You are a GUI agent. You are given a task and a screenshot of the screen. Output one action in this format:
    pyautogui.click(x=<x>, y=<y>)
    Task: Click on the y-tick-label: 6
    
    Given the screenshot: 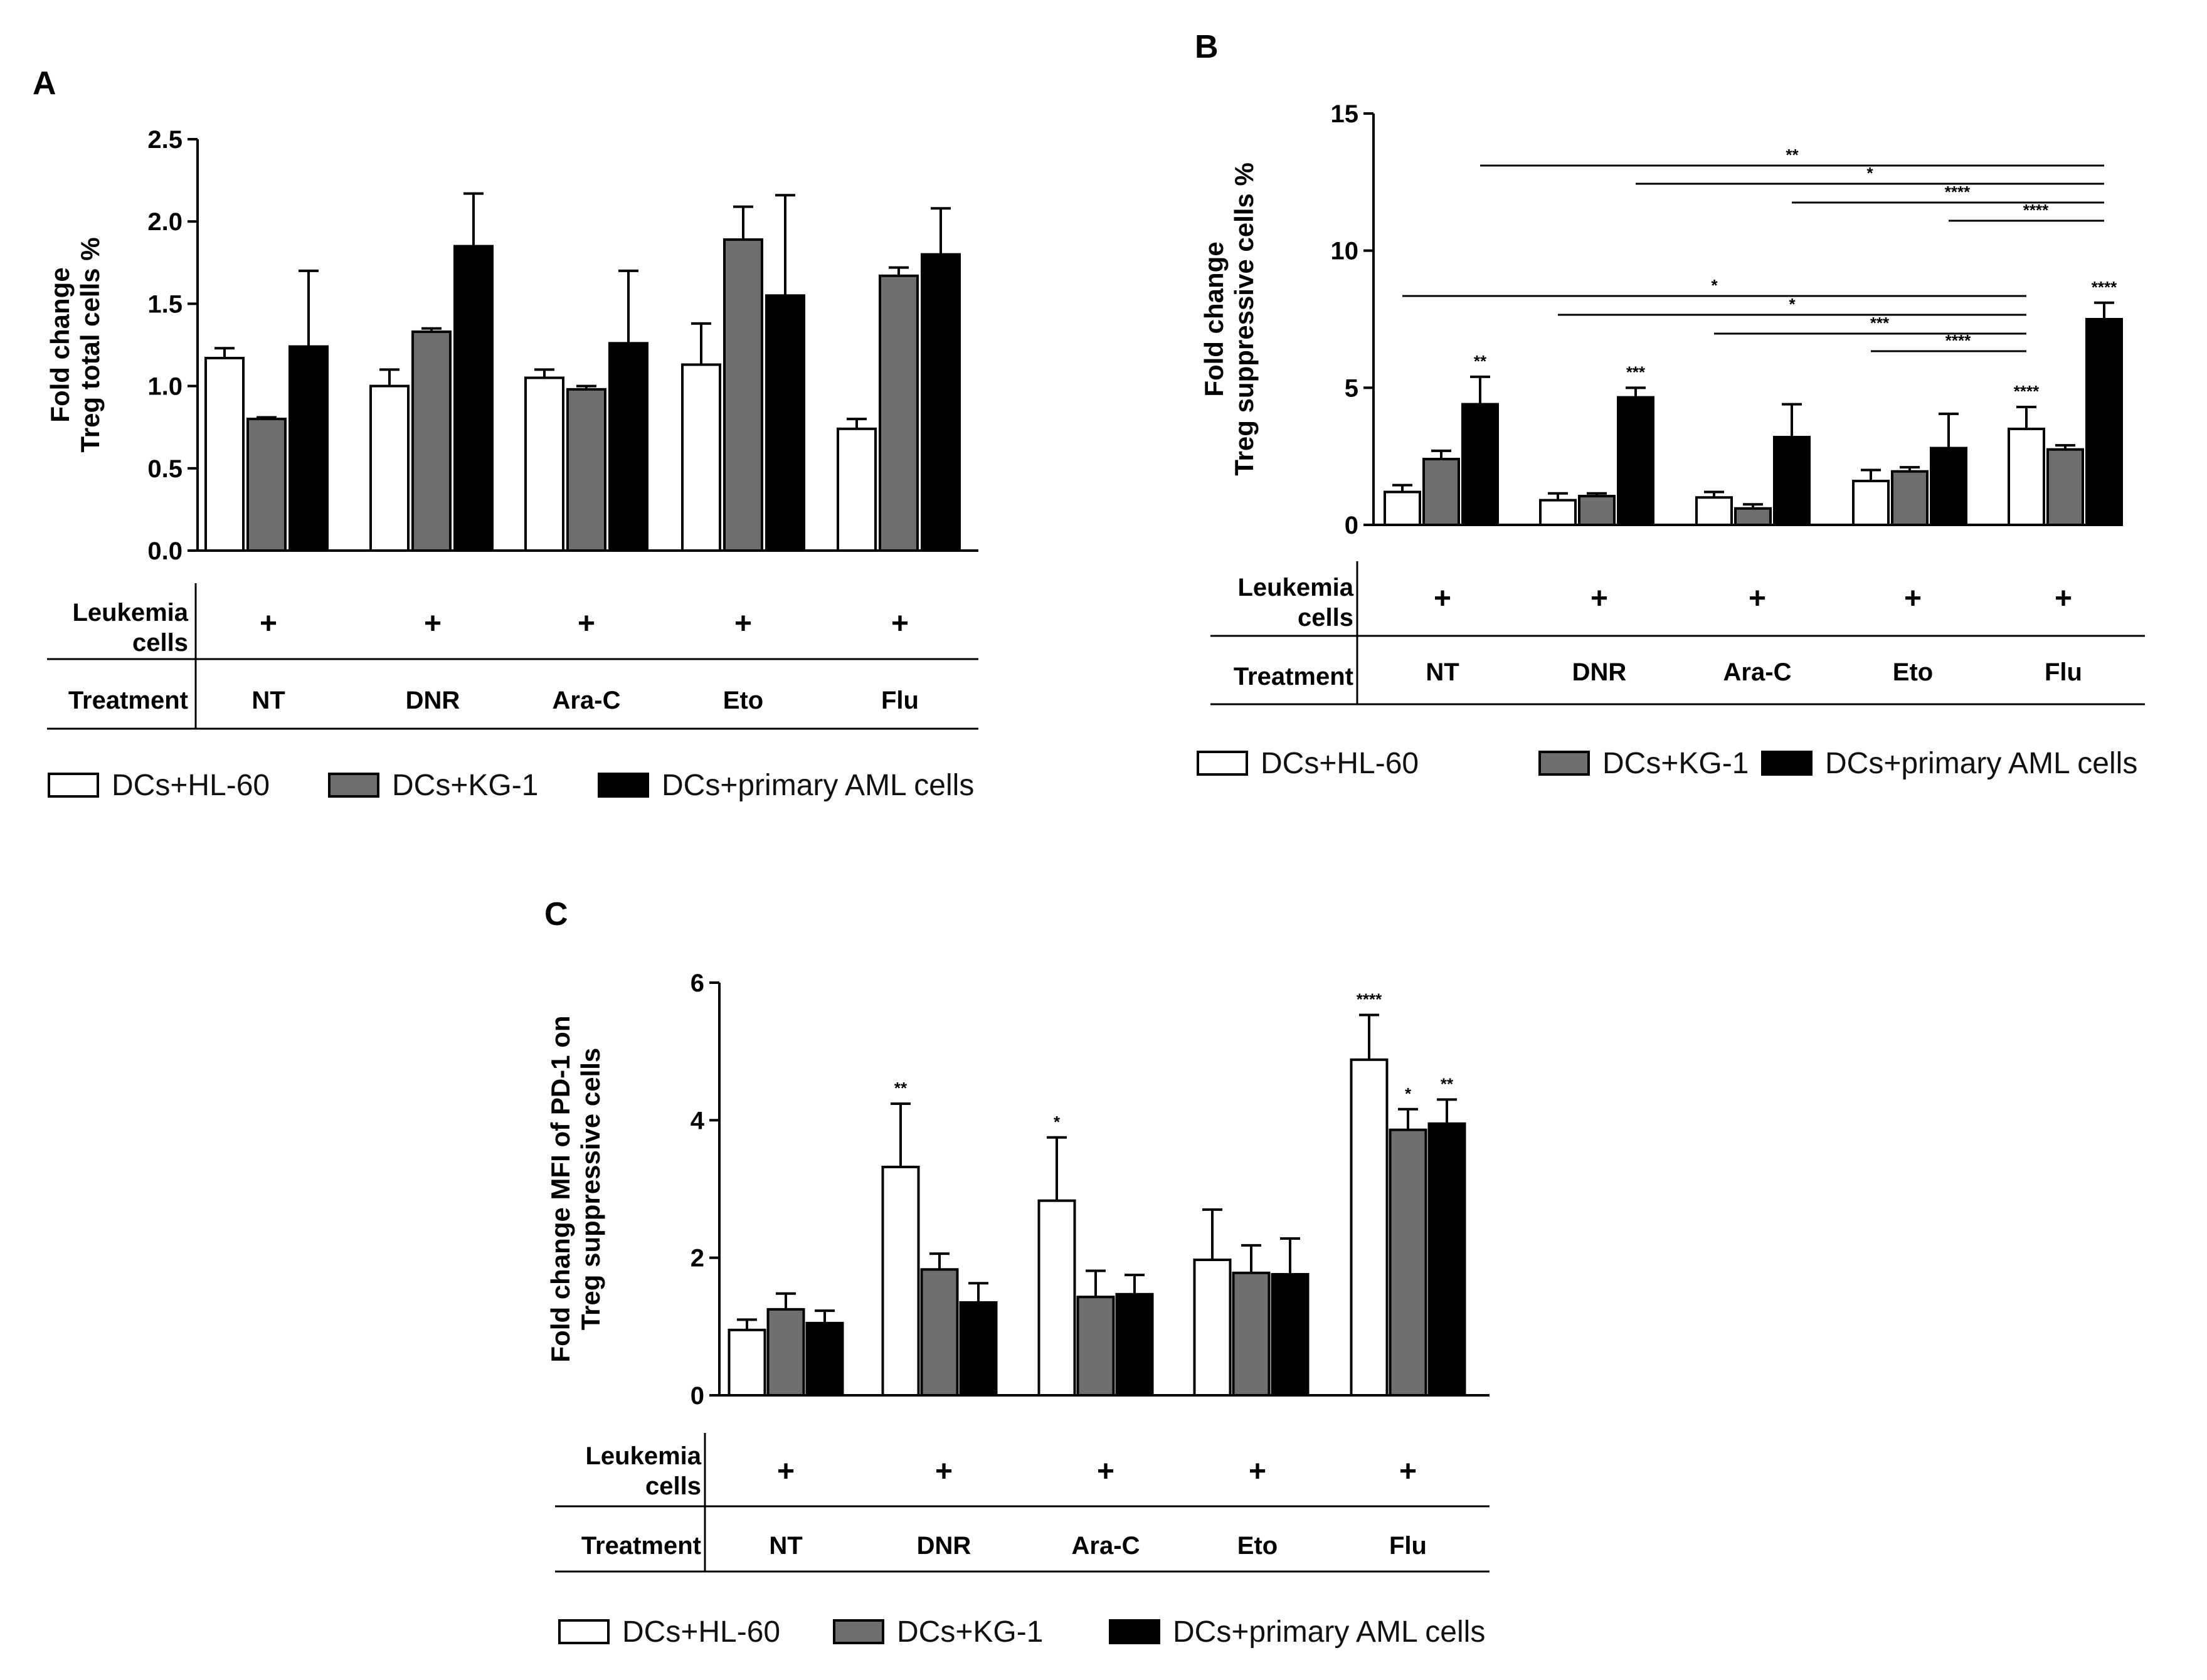 What is the action you would take?
    pyautogui.click(x=697, y=983)
    